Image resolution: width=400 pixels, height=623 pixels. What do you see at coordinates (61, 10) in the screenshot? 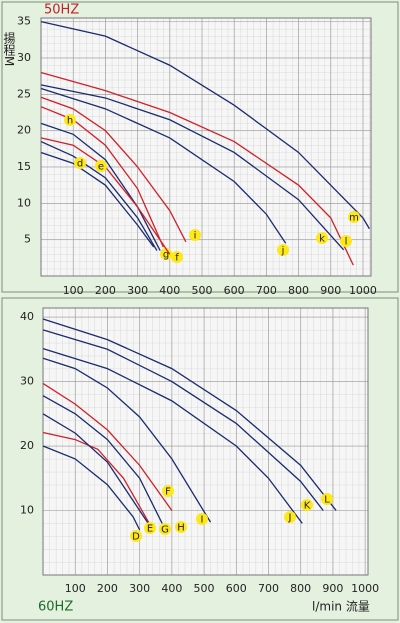
I see `chart-title: 50HZ` at bounding box center [61, 10].